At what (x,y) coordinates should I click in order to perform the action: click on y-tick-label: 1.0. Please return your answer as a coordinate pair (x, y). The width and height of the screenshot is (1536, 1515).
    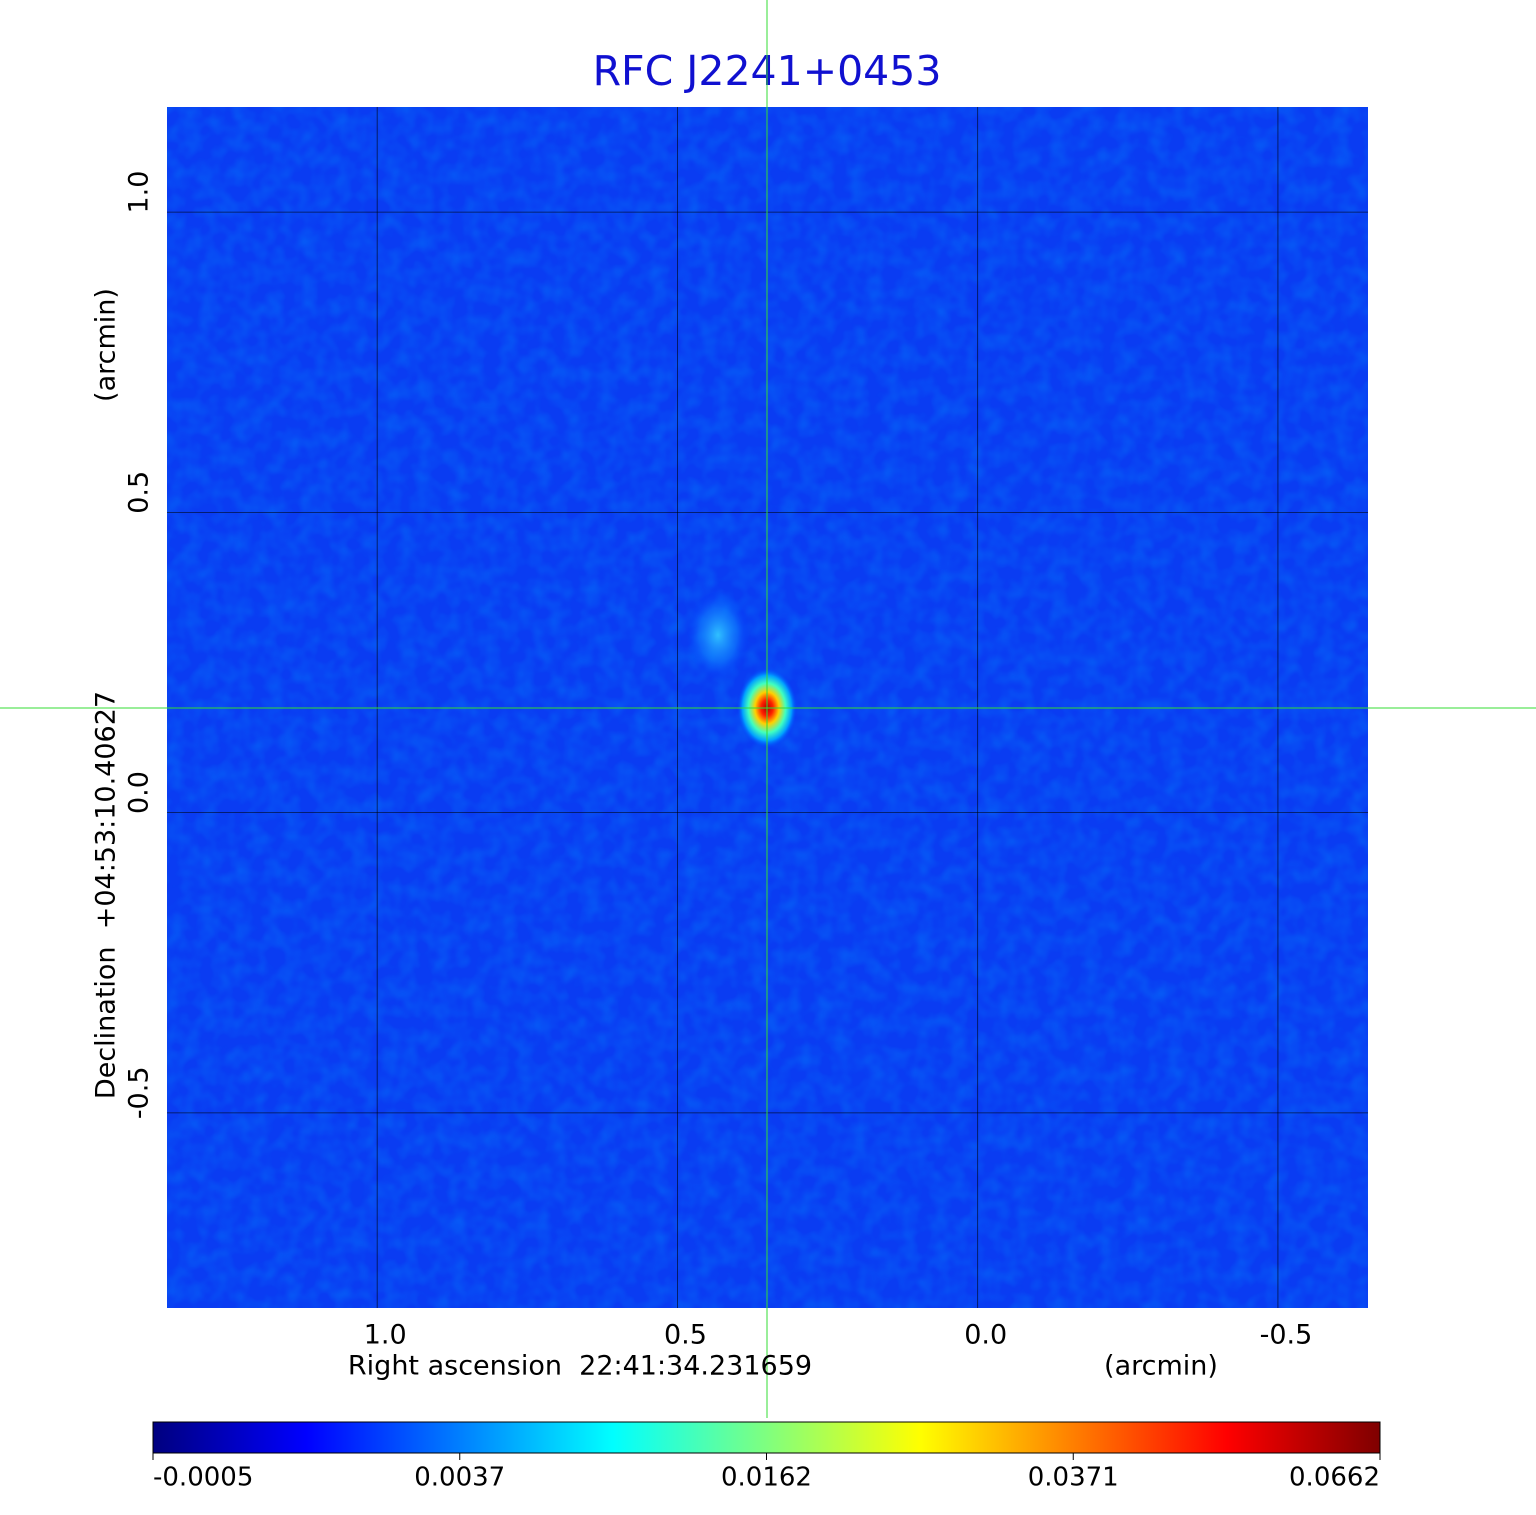
    Looking at the image, I should click on (139, 192).